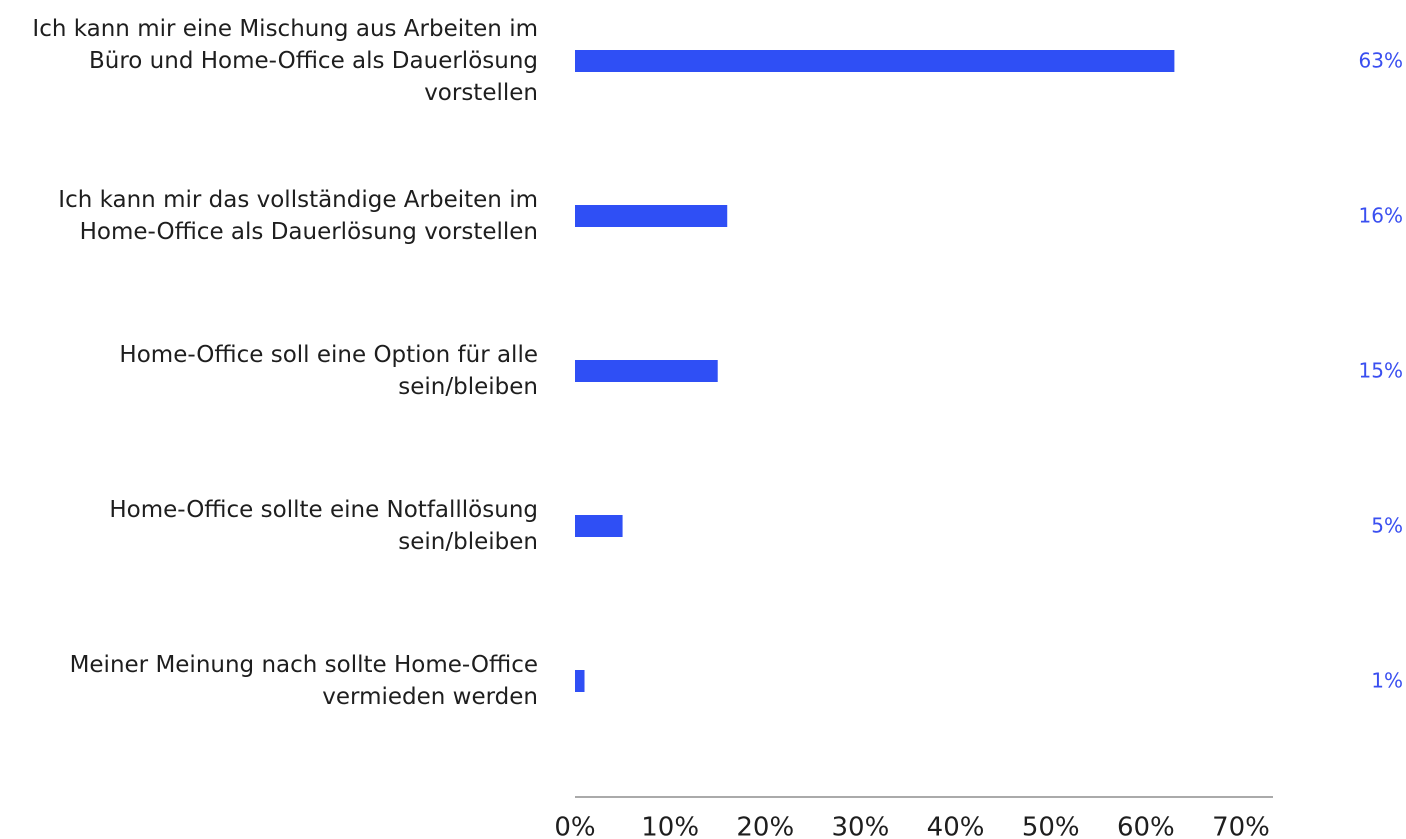 Image resolution: width=1406 pixels, height=839 pixels. Describe the element at coordinates (1381, 371) in the screenshot. I see `value-label: 15%` at that location.